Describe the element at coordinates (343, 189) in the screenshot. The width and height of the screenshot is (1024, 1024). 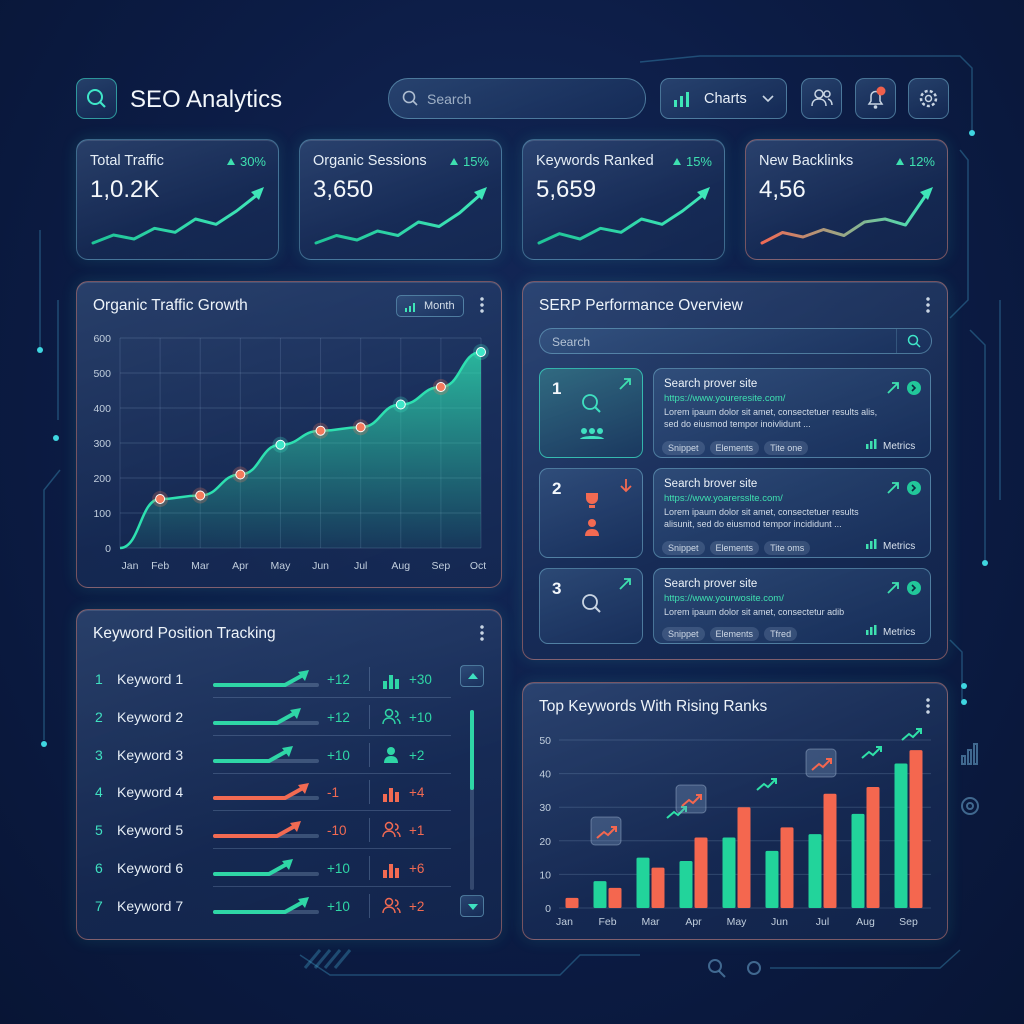
I see `card-value: 3,650` at that location.